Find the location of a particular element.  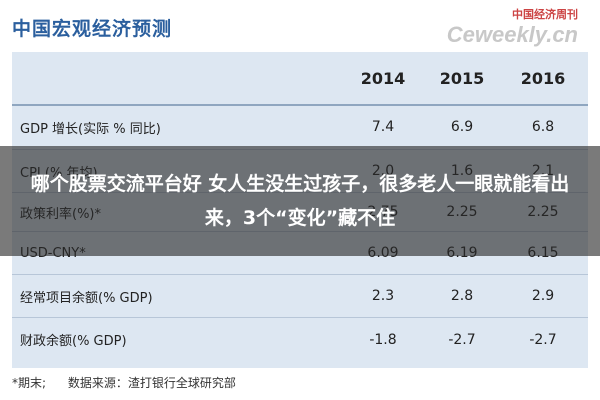

cell-value: 2.9 is located at coordinates (543, 296).